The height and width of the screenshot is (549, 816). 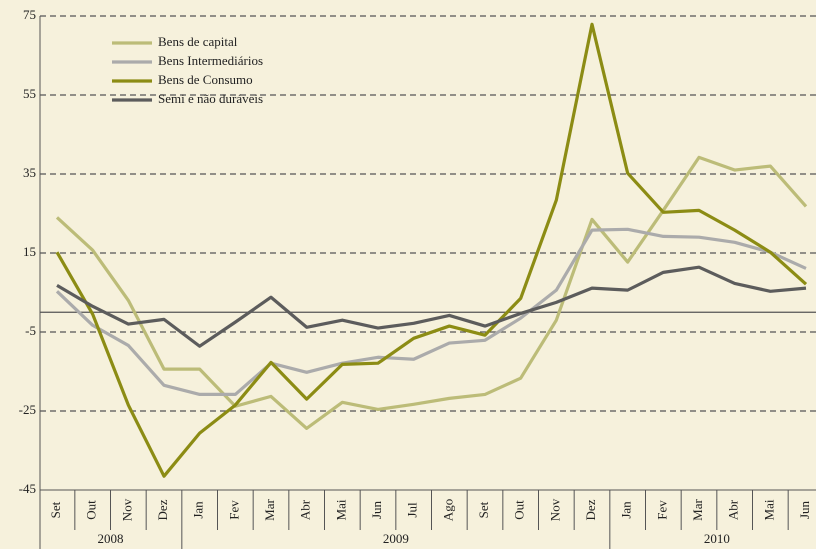 What do you see at coordinates (30, 330) in the screenshot?
I see `y-tick-label: -5` at bounding box center [30, 330].